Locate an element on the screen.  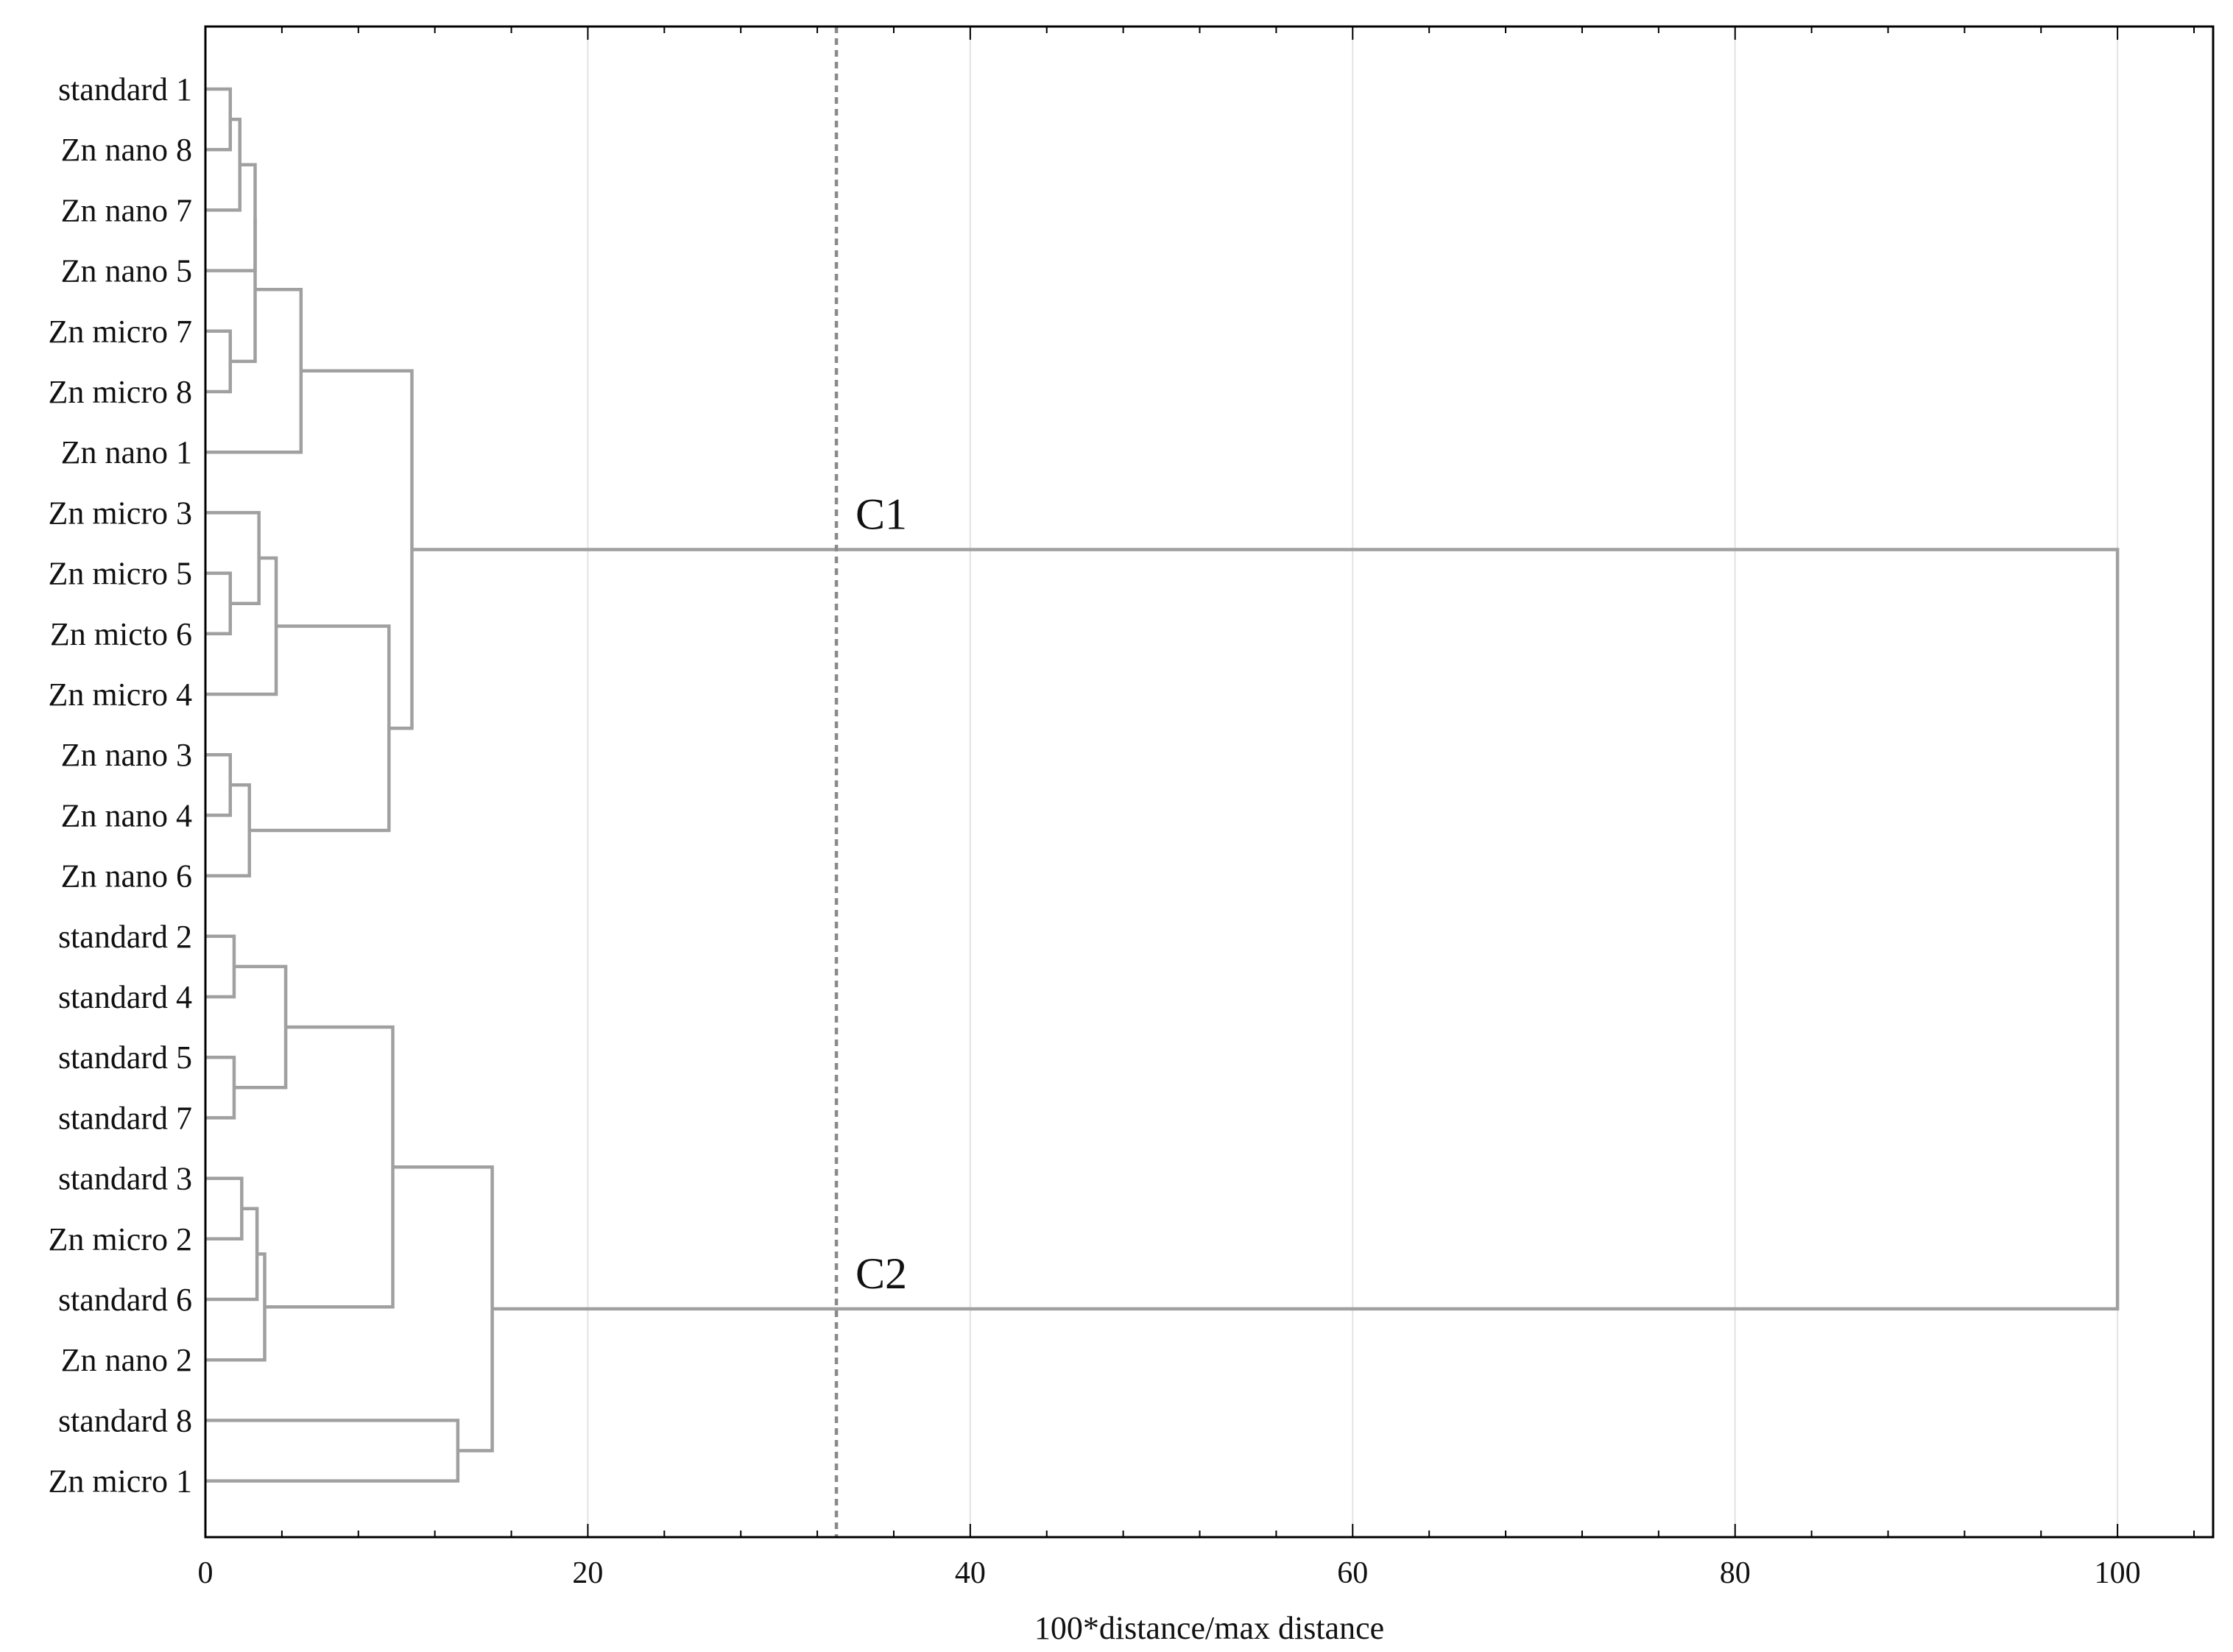
leaf-label-13: Zn nano 6 is located at coordinates (126, 876).